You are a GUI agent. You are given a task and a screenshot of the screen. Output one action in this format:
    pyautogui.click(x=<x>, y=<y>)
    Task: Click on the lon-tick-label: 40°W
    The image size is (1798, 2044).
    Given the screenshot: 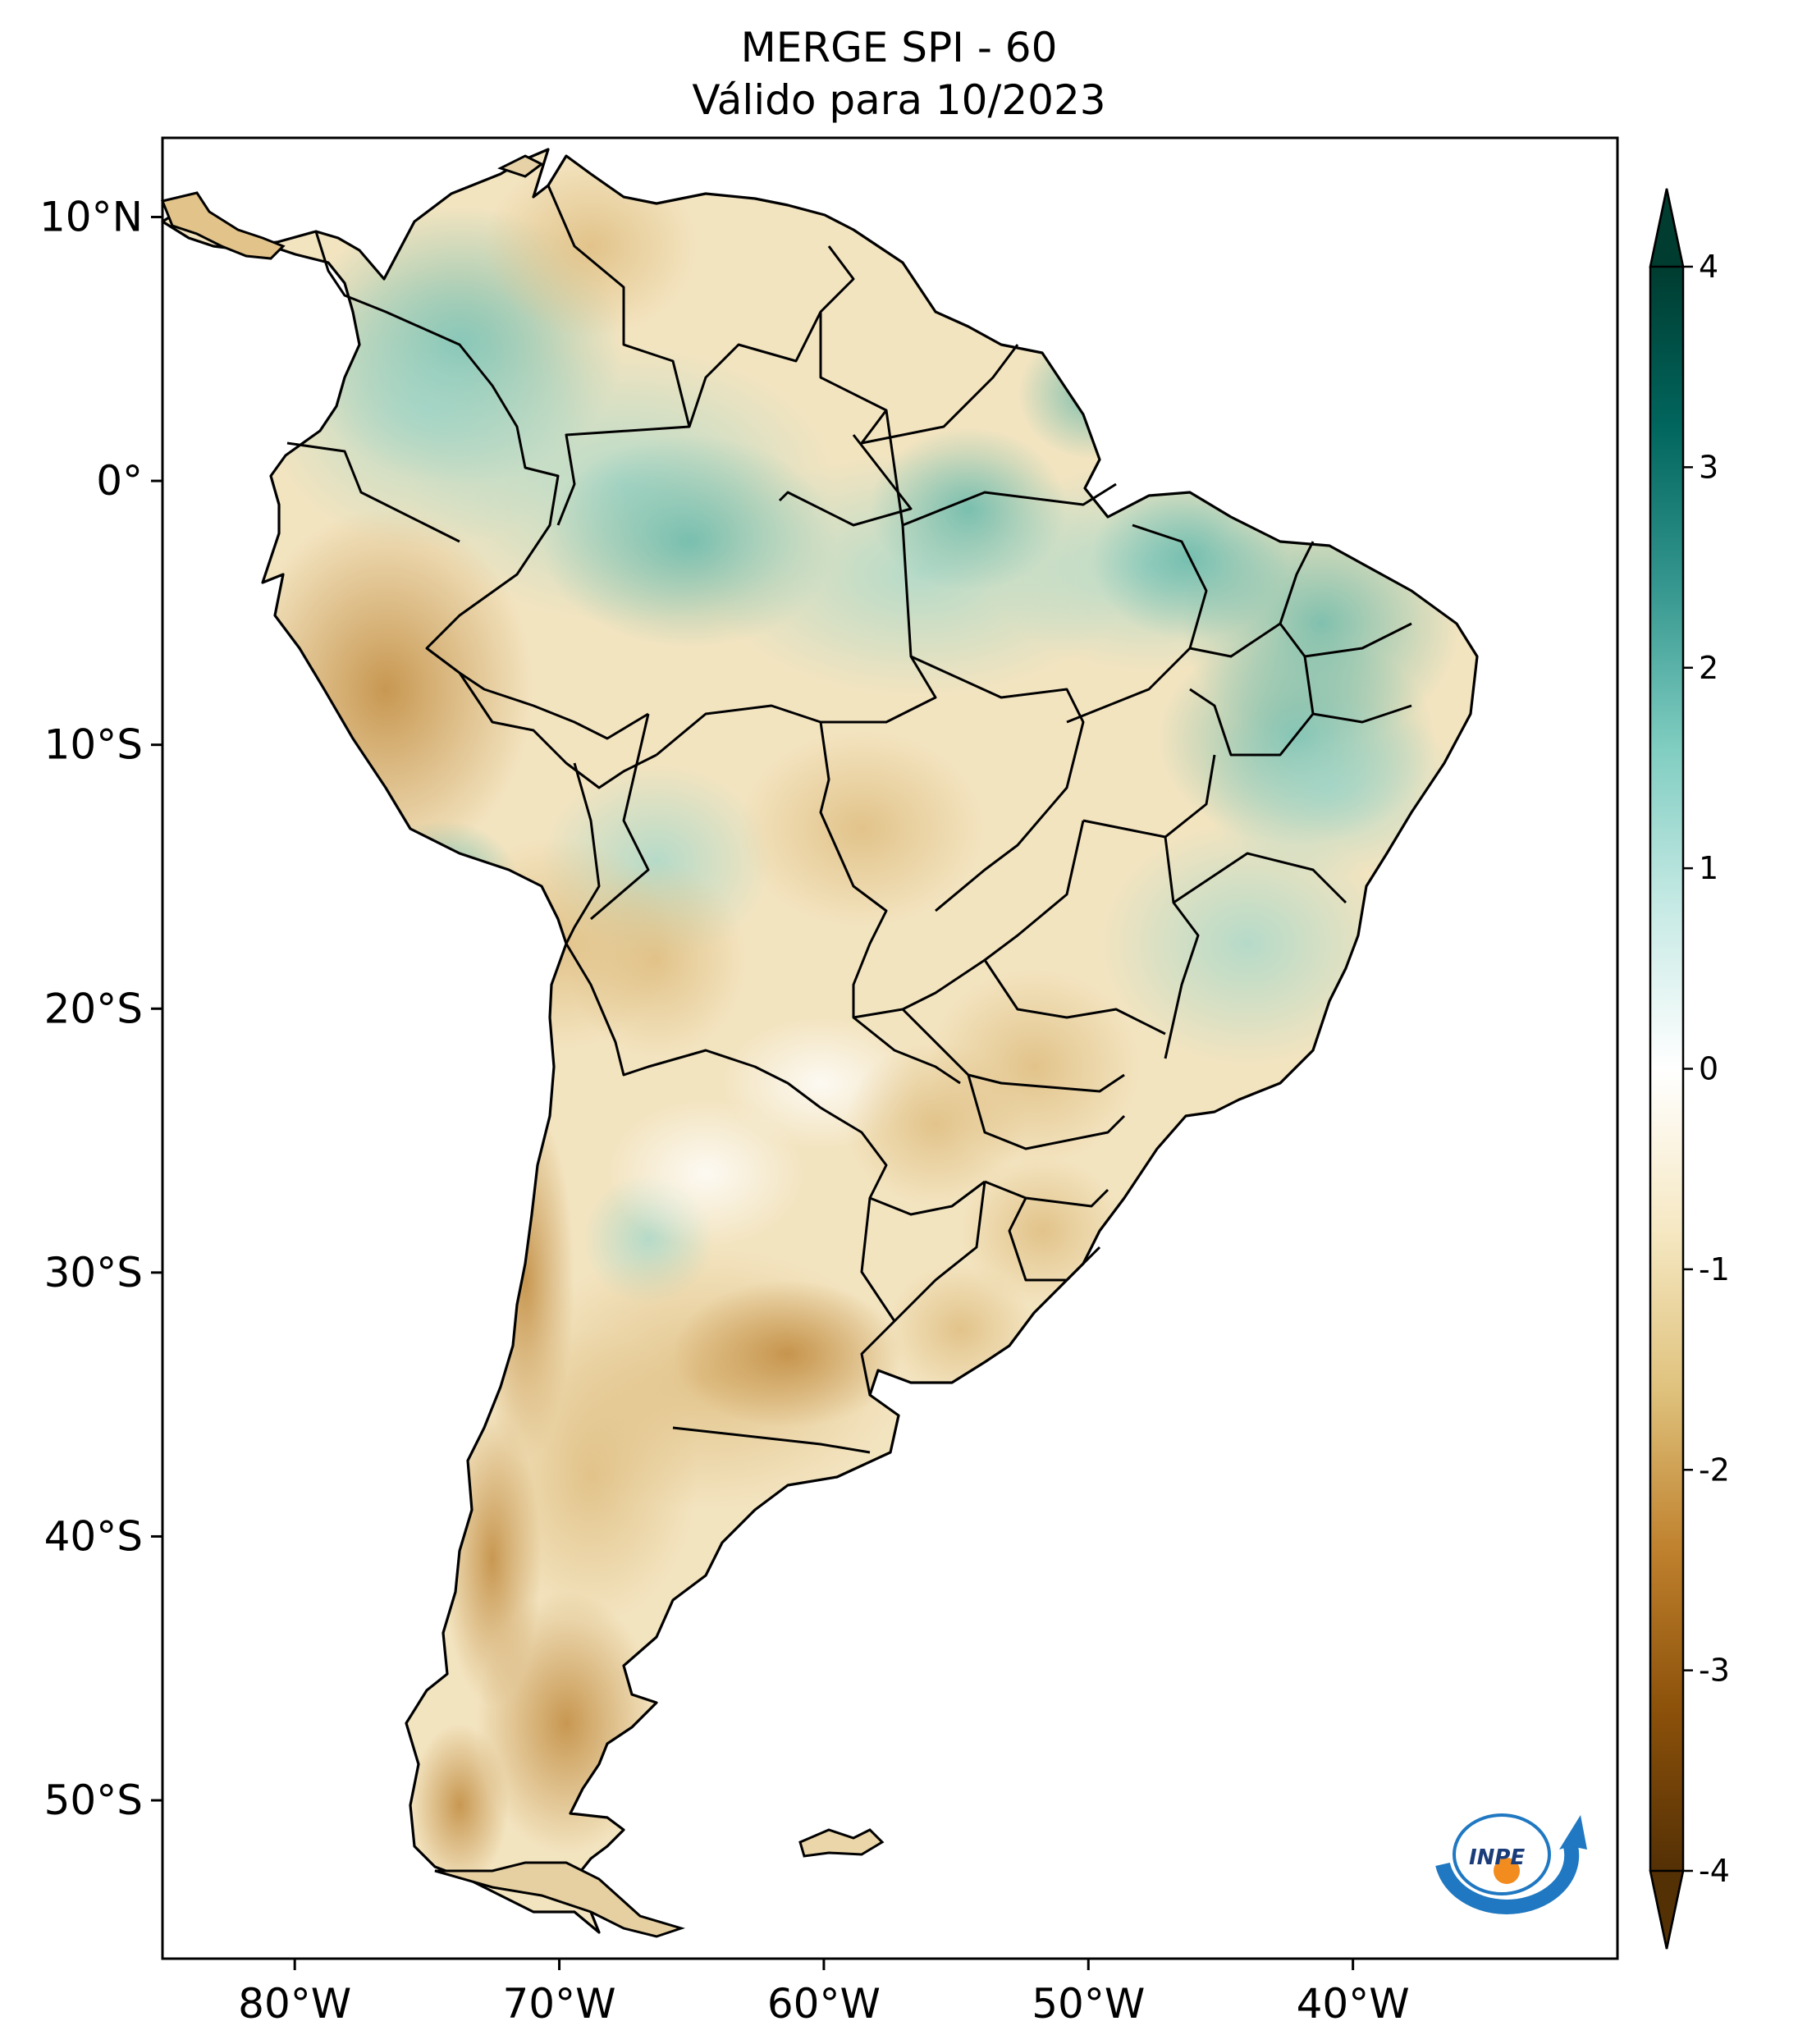 What is the action you would take?
    pyautogui.click(x=1353, y=2004)
    